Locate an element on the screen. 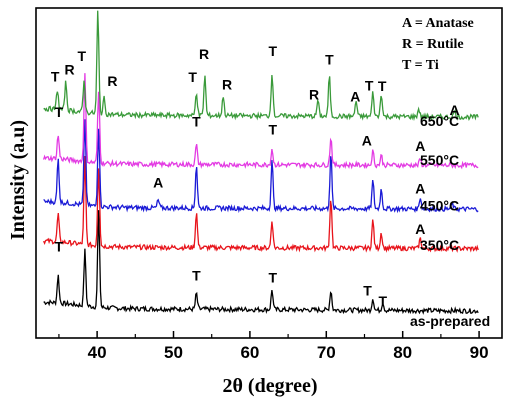 The height and width of the screenshot is (407, 510). peak-label-550-c-2: T is located at coordinates (273, 129).